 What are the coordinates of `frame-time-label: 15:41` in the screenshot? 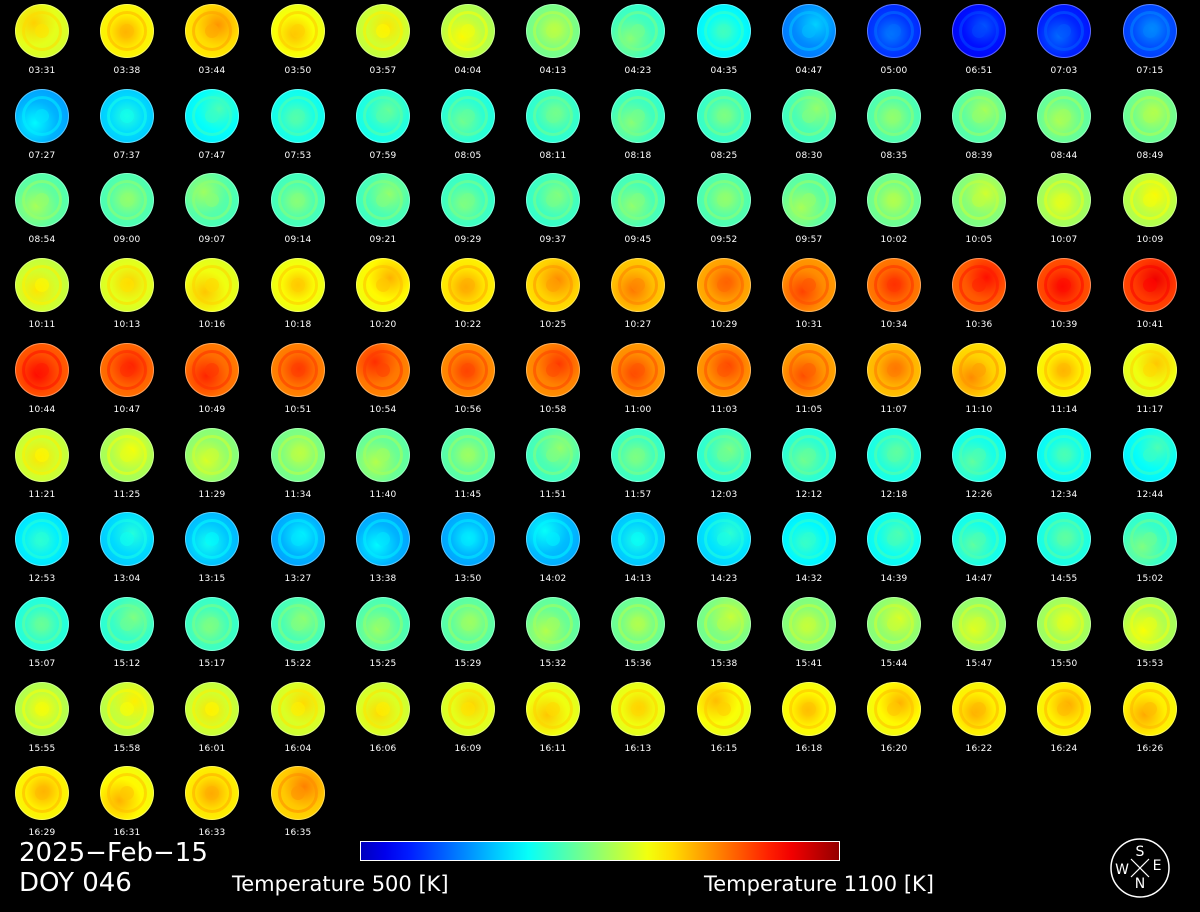 It's located at (809, 664).